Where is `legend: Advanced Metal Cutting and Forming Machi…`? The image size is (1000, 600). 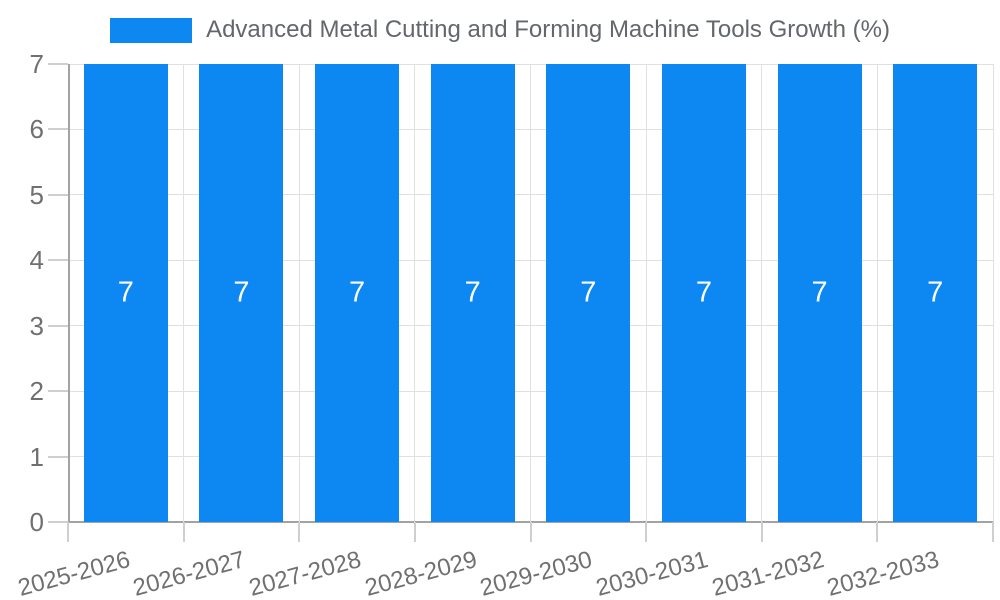 legend: Advanced Metal Cutting and Forming Machi… is located at coordinates (500, 30).